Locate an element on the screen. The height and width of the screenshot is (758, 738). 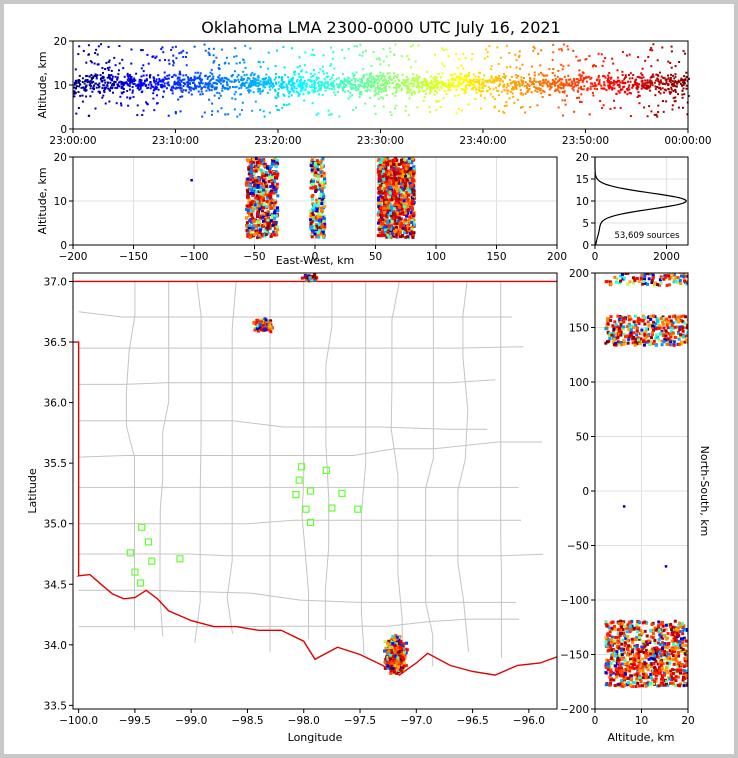
plan-view-point is located at coordinates (314, 280).